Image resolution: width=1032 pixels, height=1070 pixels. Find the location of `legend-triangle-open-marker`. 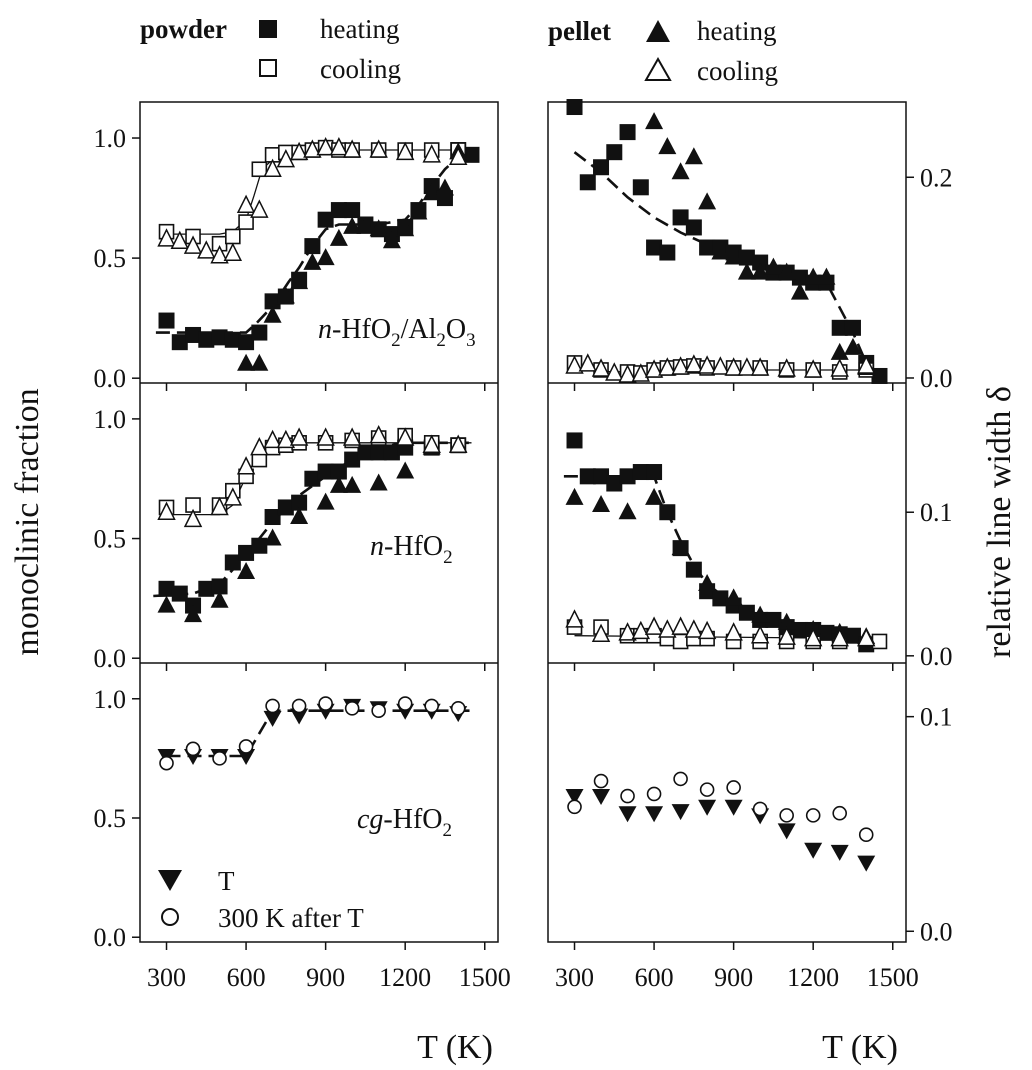

legend-triangle-open-marker is located at coordinates (658, 68).